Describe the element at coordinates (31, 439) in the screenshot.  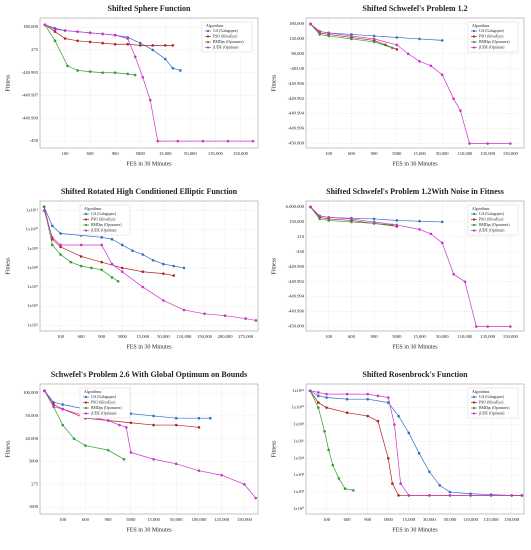
I see `y-tick-label: 20,000` at that location.